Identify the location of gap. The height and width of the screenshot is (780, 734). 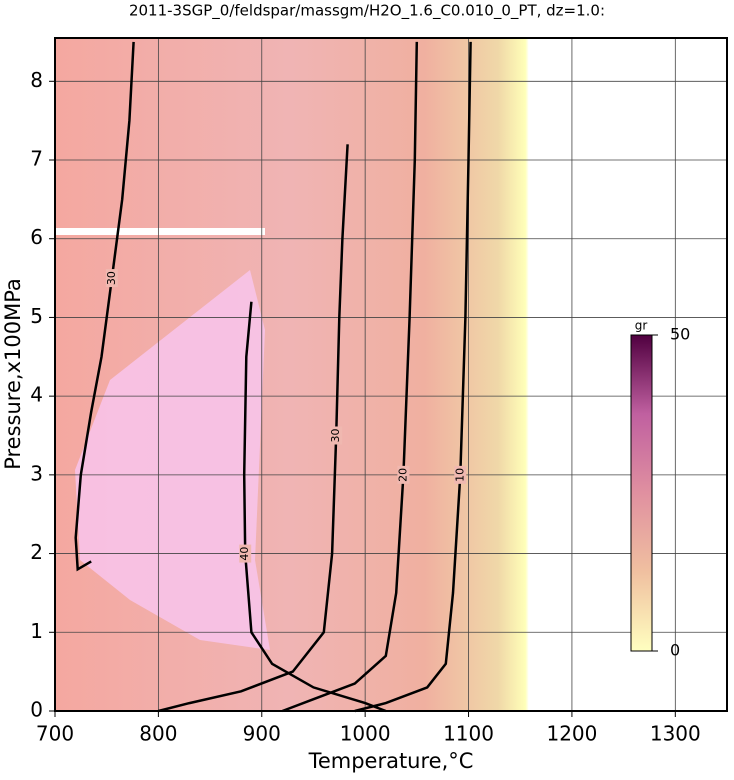
(160, 231).